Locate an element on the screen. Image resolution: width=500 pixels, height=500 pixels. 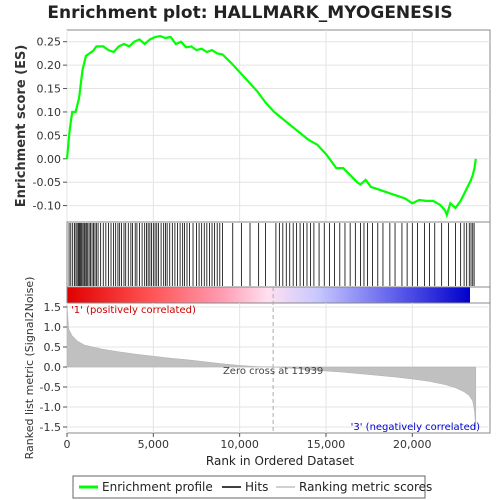
es-tick-label: 0.15 is located at coordinates (49, 89).